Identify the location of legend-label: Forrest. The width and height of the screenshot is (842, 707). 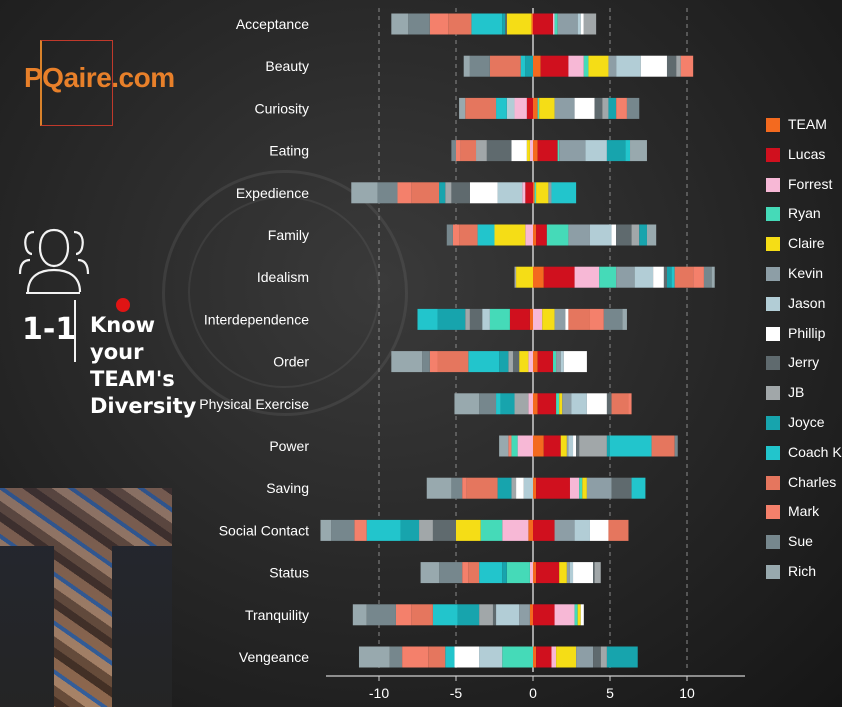
(810, 183).